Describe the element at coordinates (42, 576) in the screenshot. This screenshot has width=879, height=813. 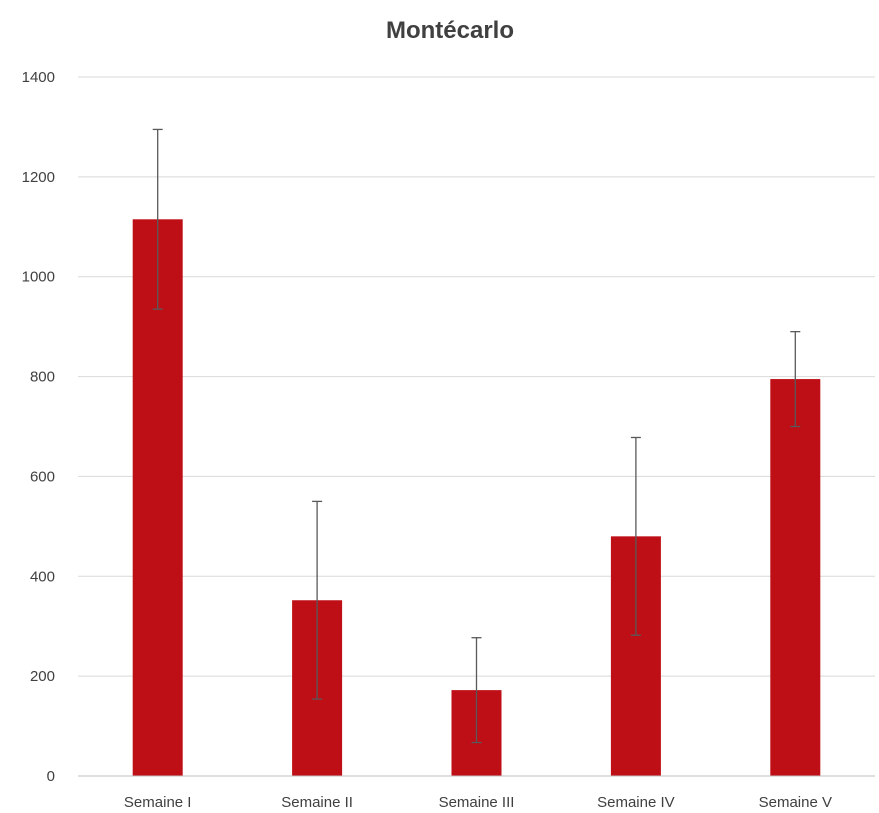
I see `y-tick-label: 400` at that location.